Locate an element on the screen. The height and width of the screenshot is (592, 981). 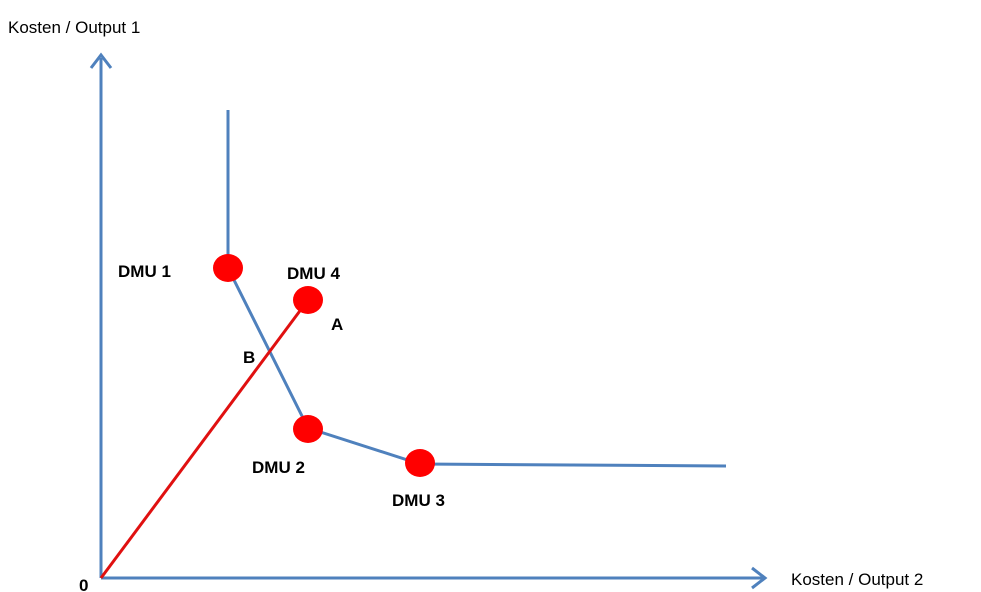
y-axis-arrowhead is located at coordinates (101, 60).